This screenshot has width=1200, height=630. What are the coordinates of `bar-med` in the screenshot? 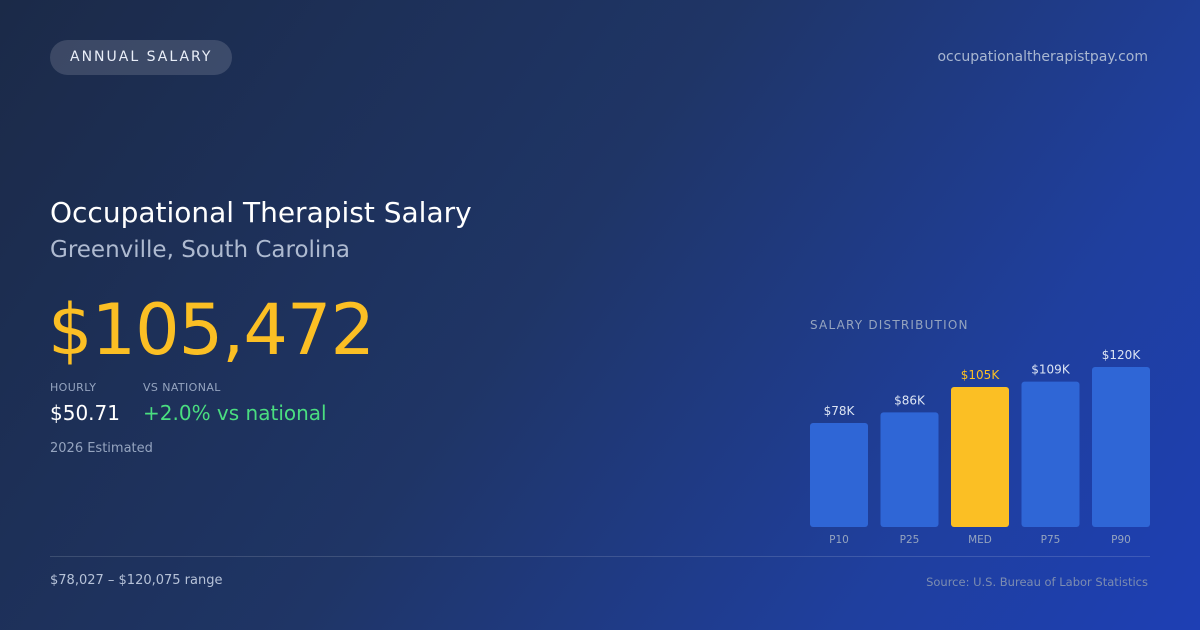 It's located at (980, 457).